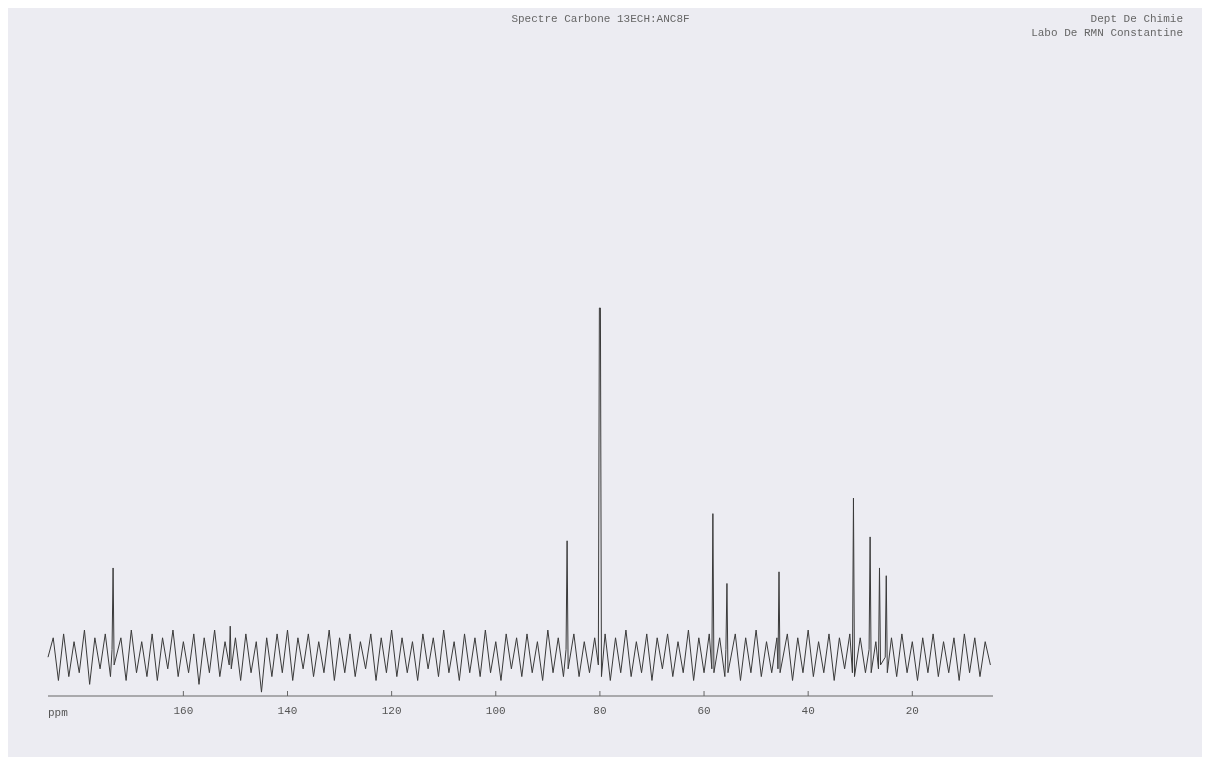  What do you see at coordinates (600, 19) in the screenshot?
I see `chart-title: Spectre Carbone 13ECH:ANC8F` at bounding box center [600, 19].